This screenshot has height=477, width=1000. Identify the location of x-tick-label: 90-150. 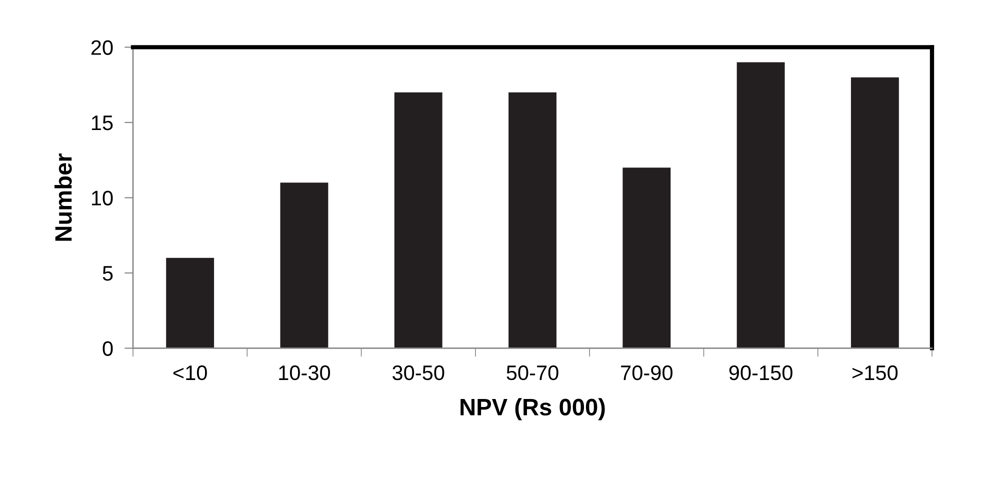
(760, 372).